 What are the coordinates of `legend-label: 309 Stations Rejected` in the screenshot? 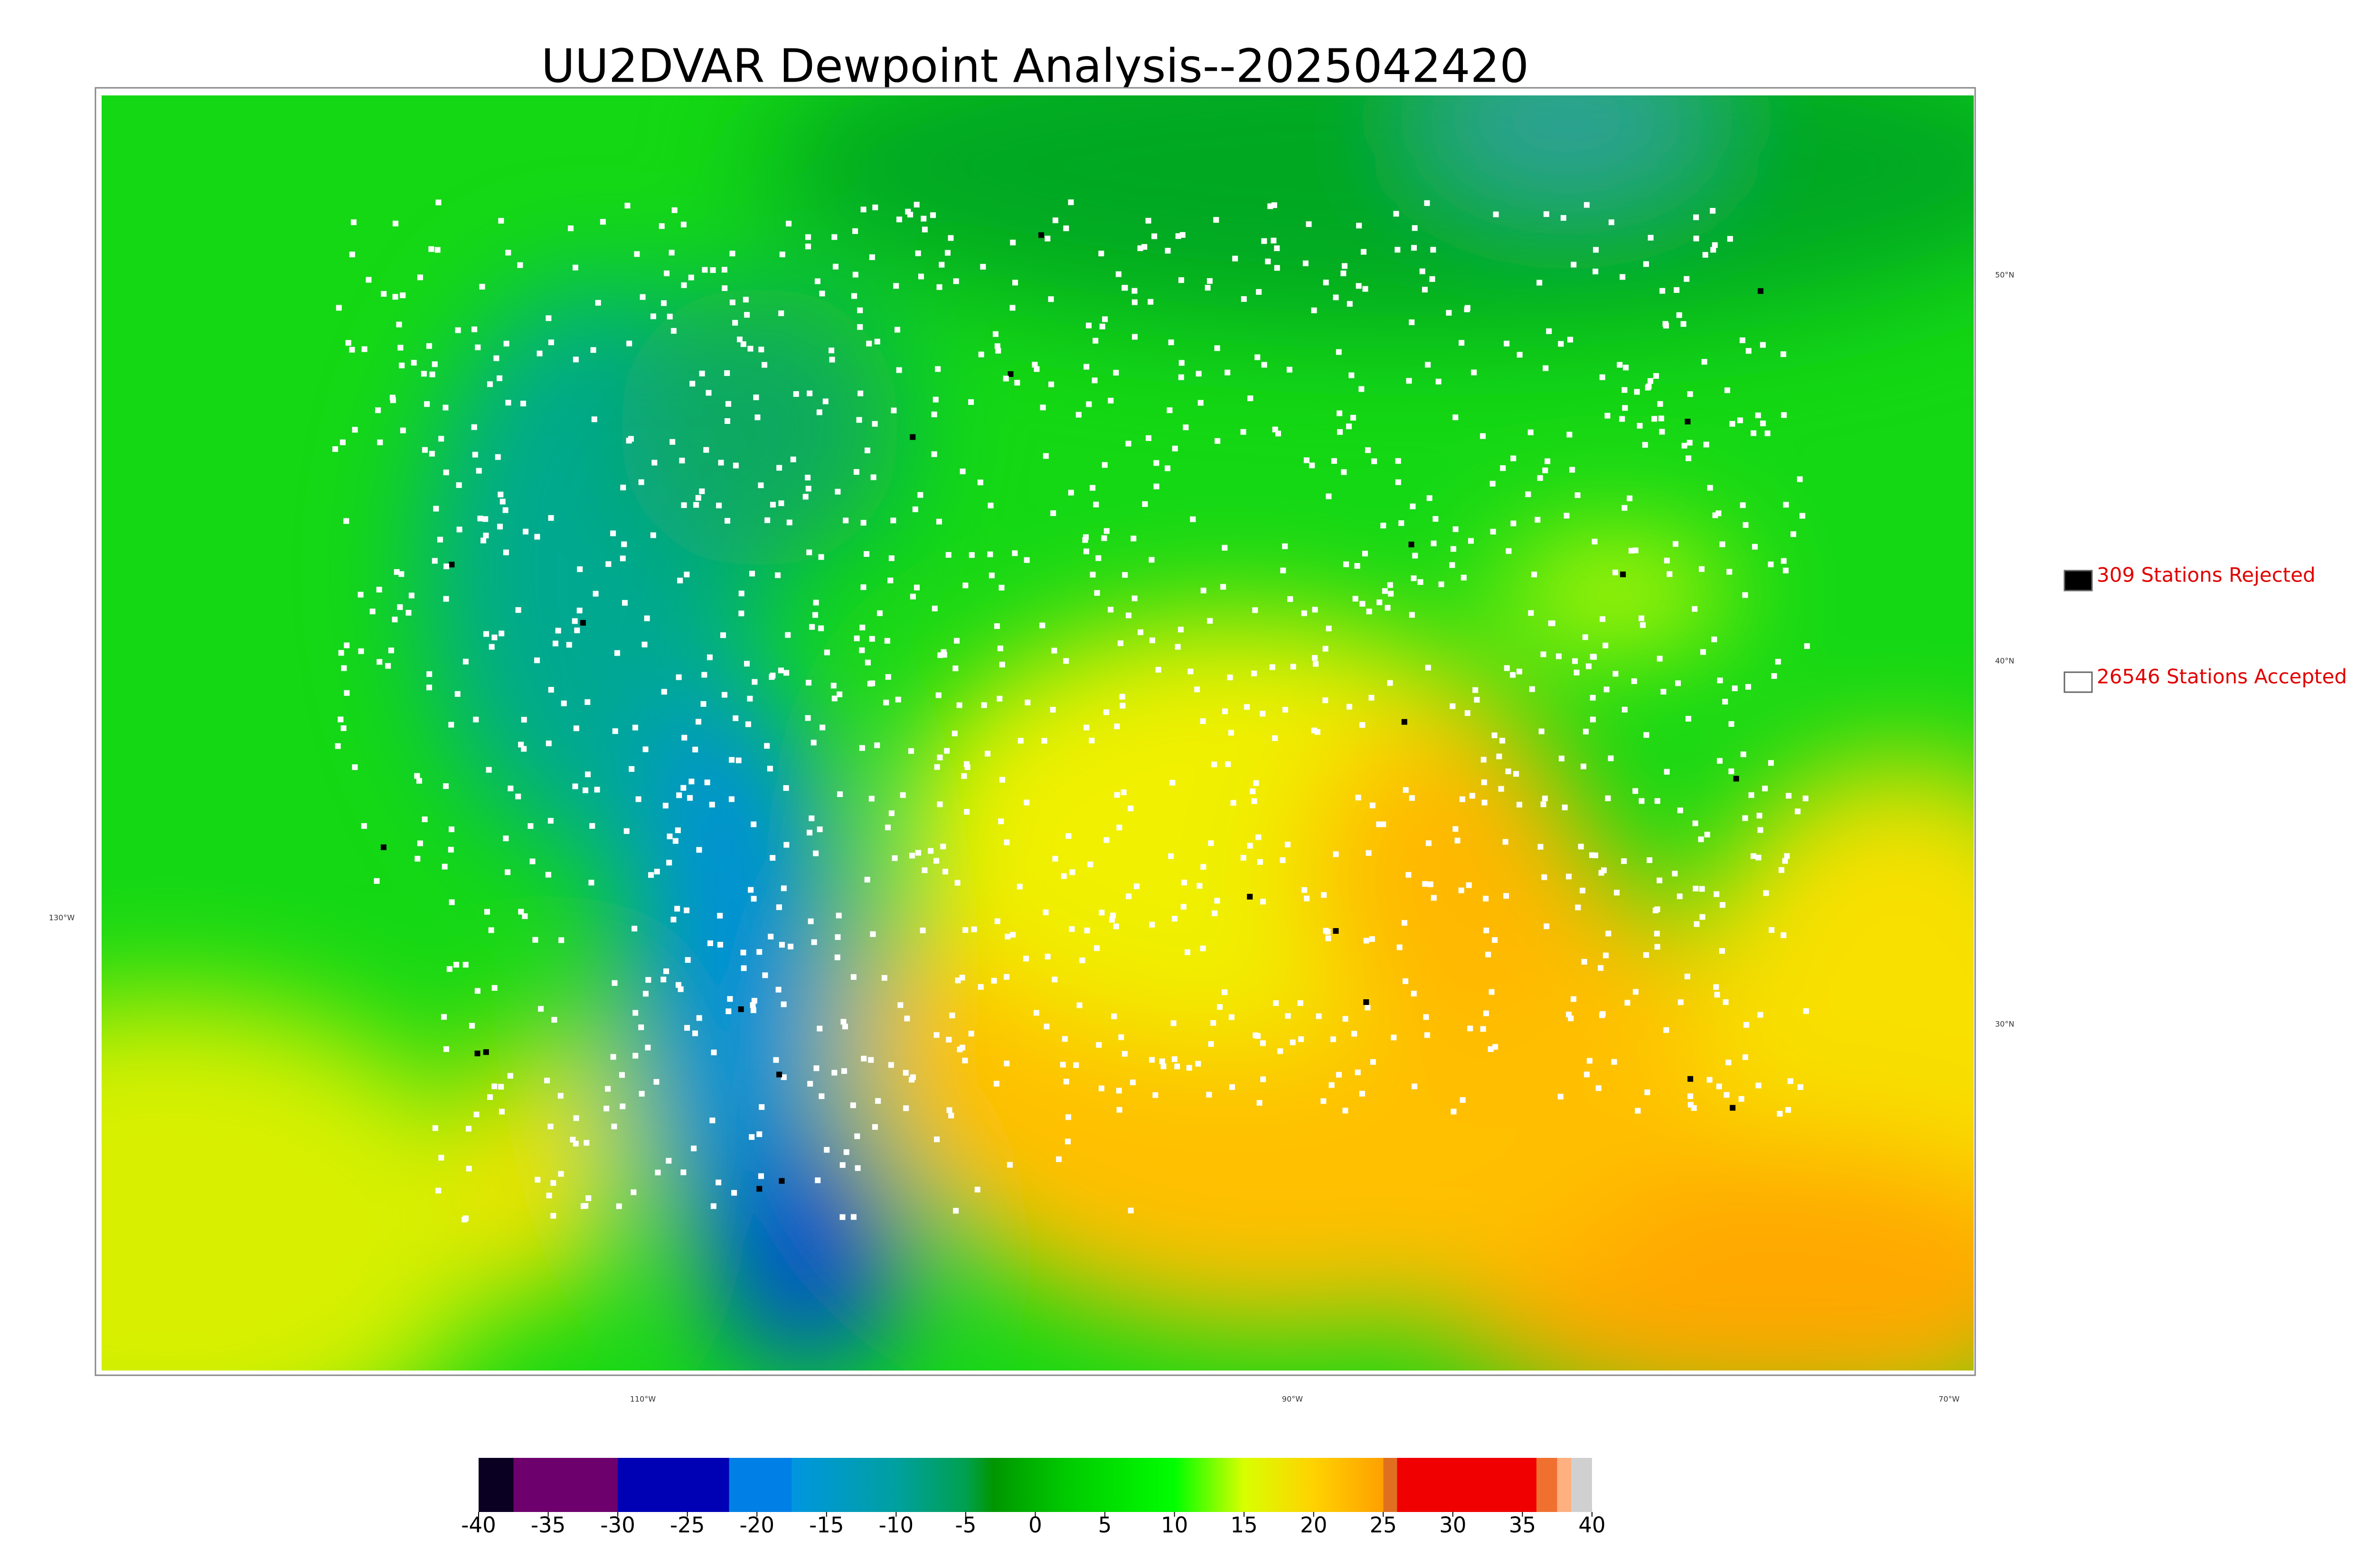 It's located at (2206, 575).